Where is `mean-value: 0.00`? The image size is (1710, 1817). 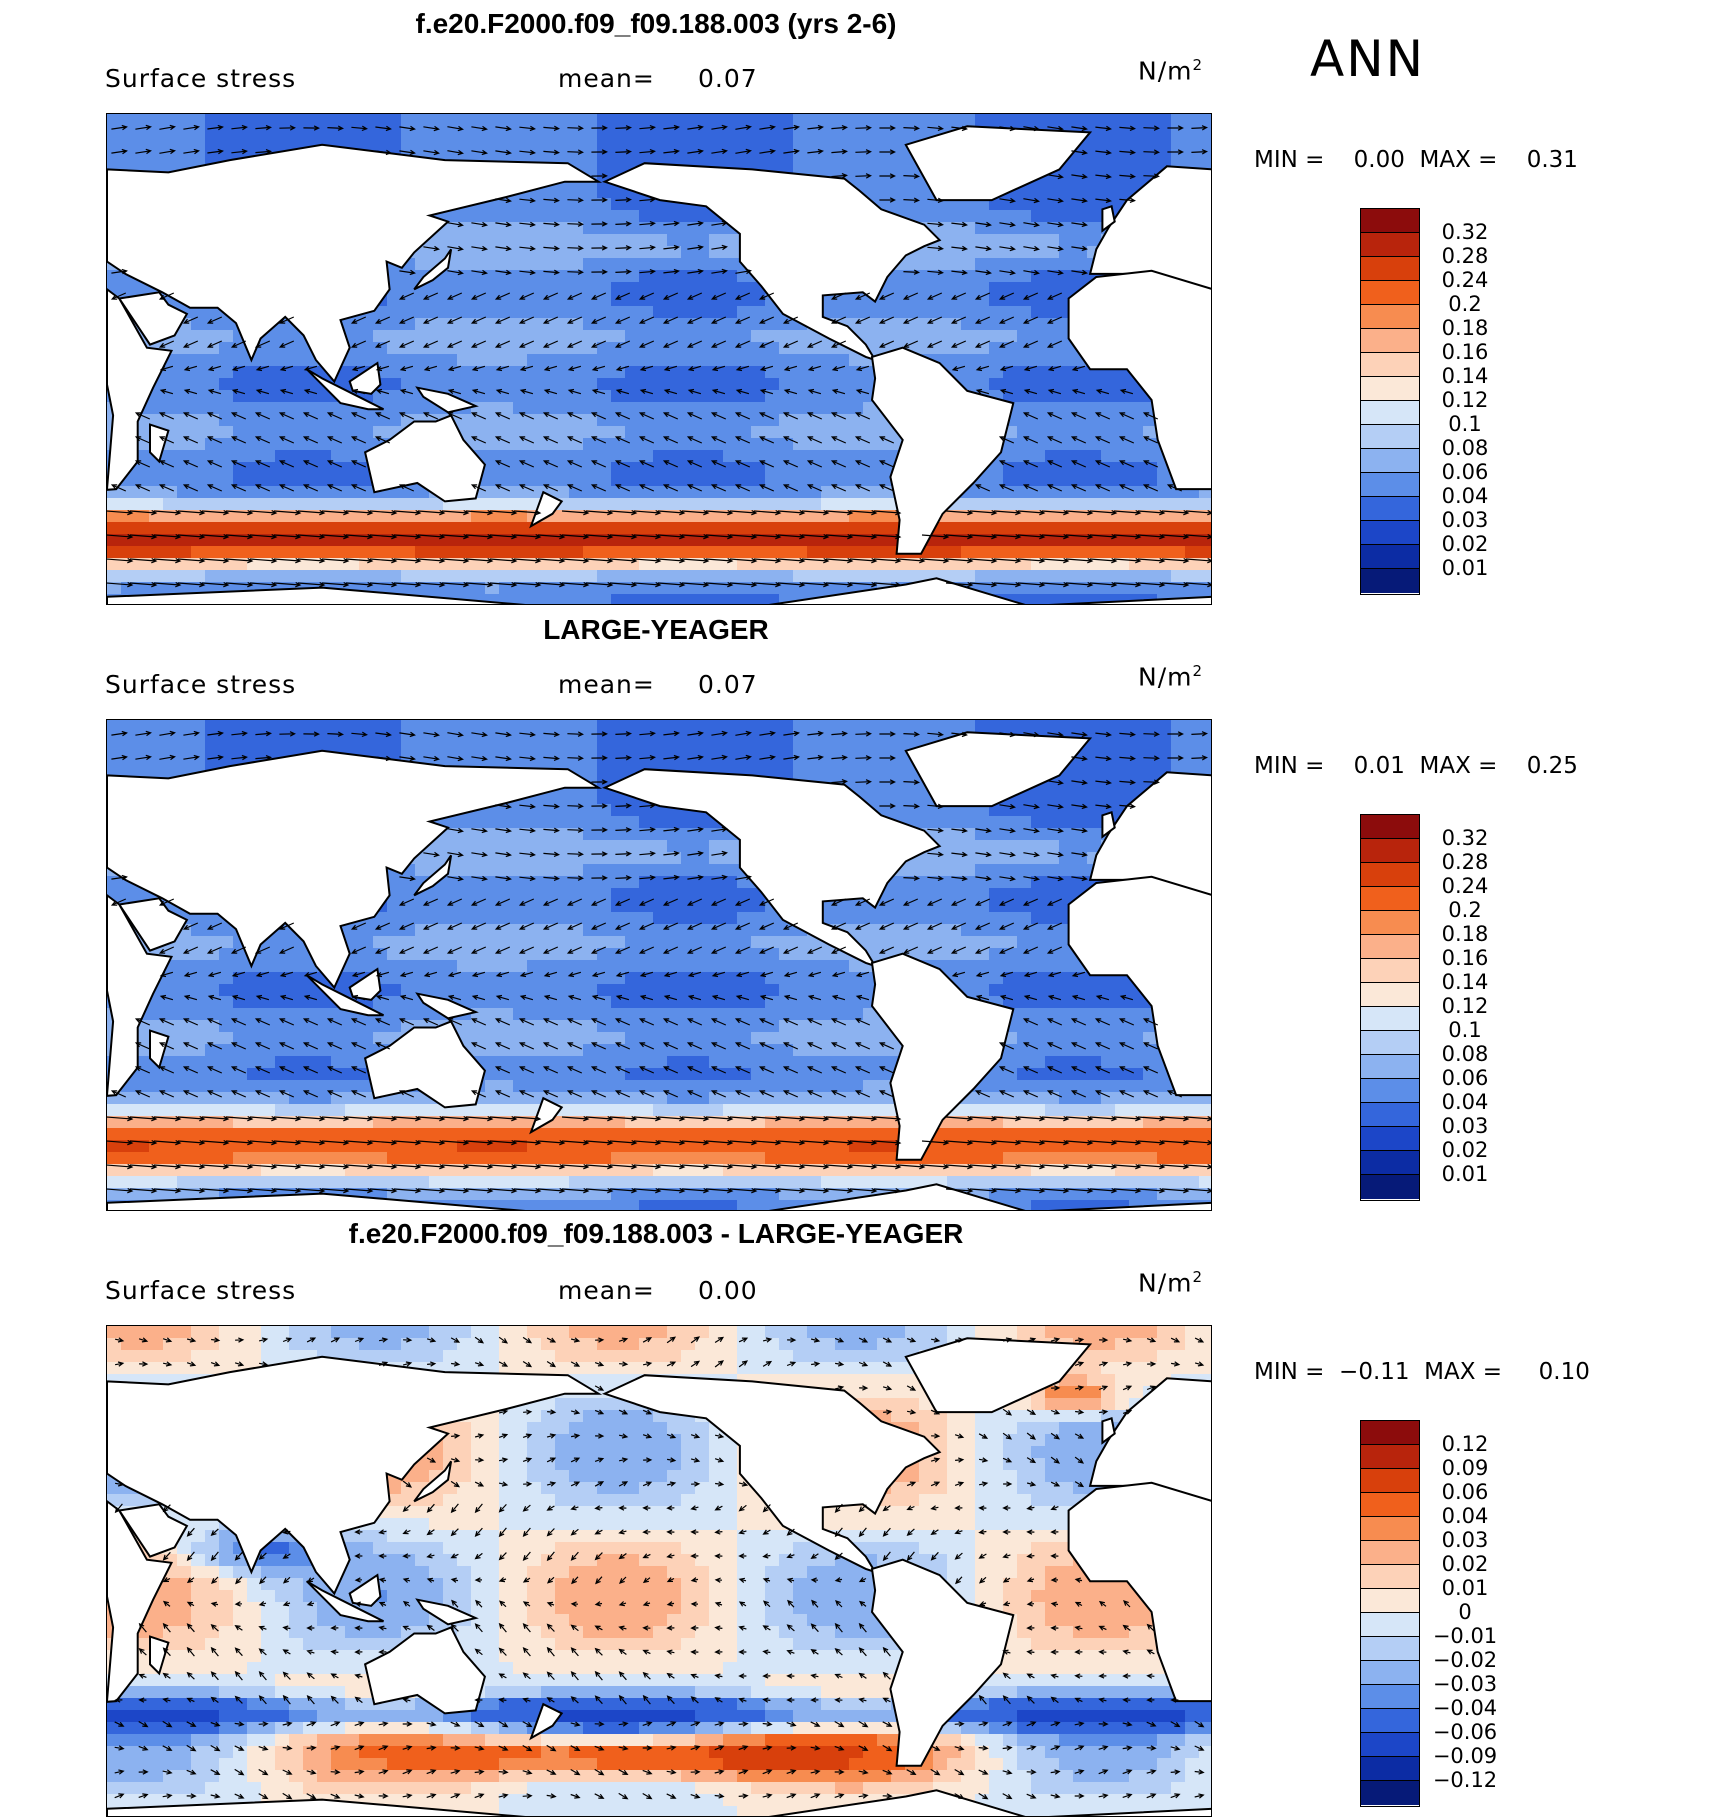 mean-value: 0.00 is located at coordinates (728, 1290).